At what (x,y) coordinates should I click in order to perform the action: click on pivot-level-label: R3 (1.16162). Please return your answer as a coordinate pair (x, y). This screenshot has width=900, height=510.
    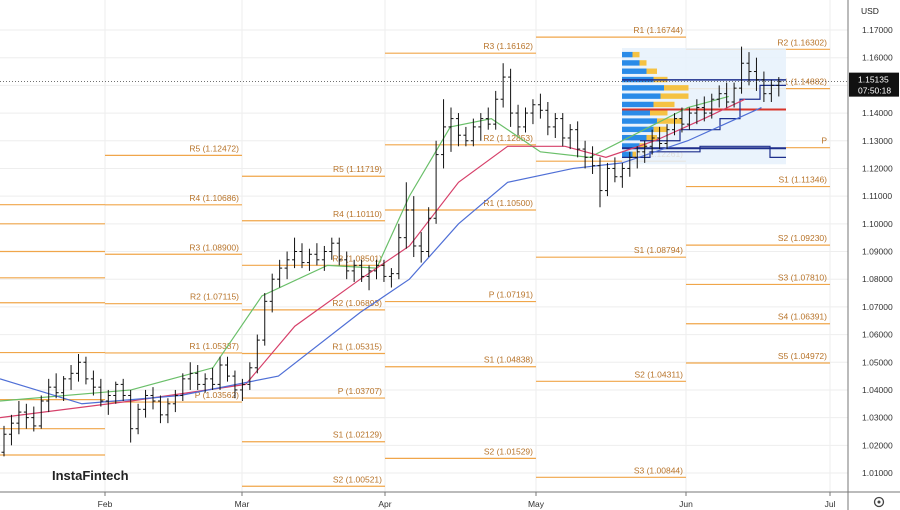
    Looking at the image, I should click on (508, 46).